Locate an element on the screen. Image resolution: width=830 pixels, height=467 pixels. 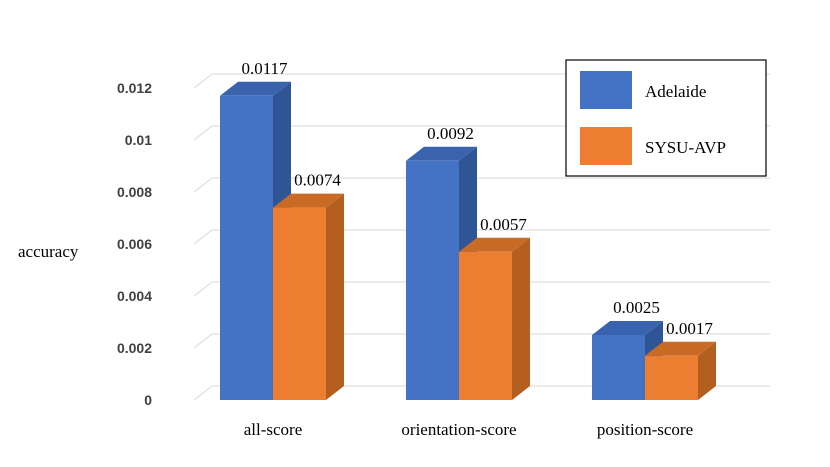
y-tick-label: 0.008 is located at coordinates (134, 192).